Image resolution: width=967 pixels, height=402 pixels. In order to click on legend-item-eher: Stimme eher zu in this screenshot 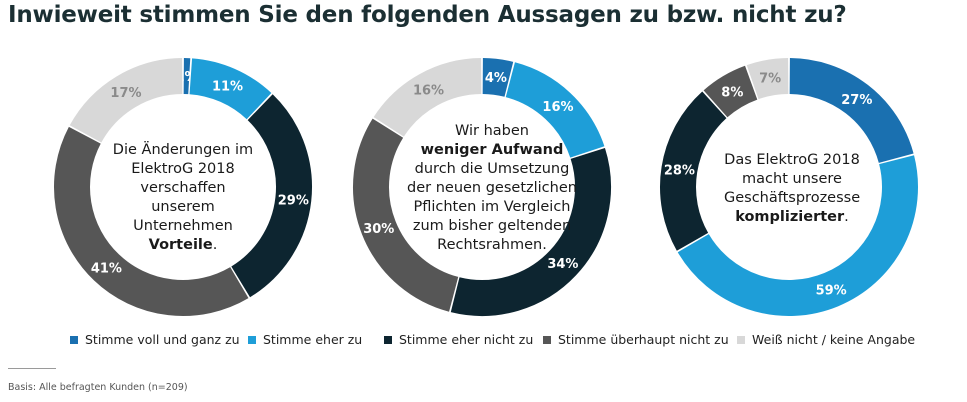, I will do `click(305, 339)`.